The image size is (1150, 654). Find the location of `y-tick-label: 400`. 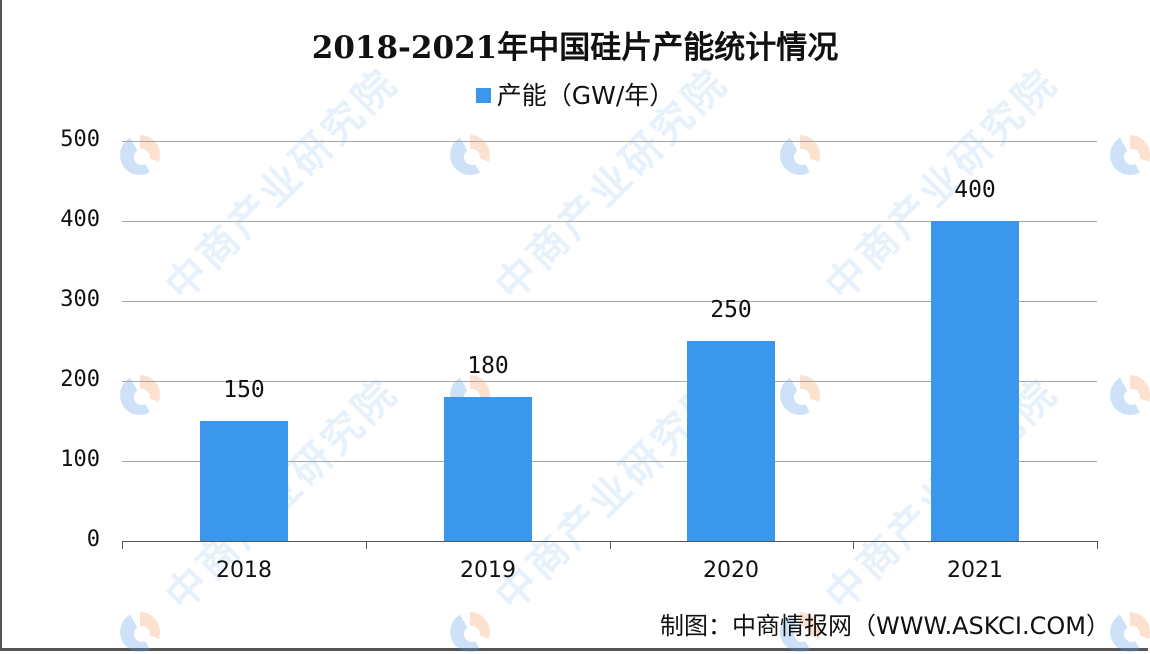

y-tick-label: 400 is located at coordinates (80, 219).